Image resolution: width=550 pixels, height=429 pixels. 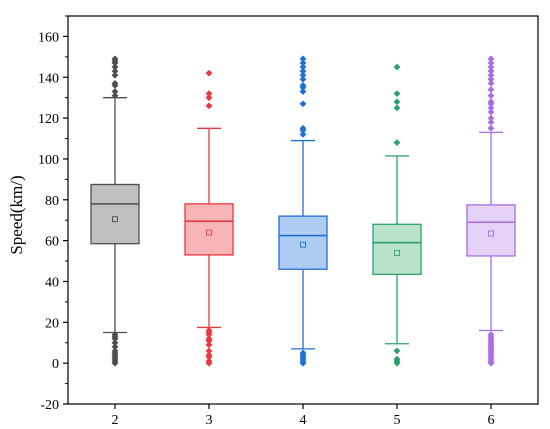 What do you see at coordinates (48, 78) in the screenshot?
I see `y-tick-label: 140` at bounding box center [48, 78].